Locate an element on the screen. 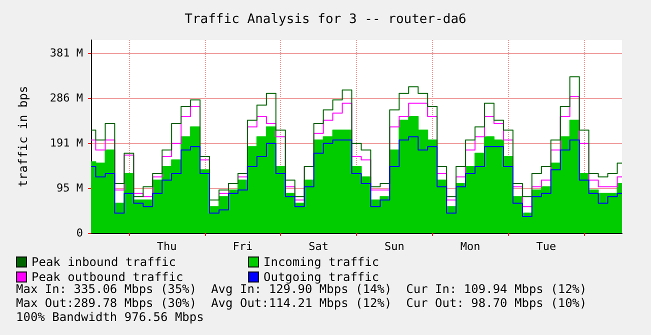 The width and height of the screenshot is (651, 335). x-tick-label: Sat is located at coordinates (318, 246).